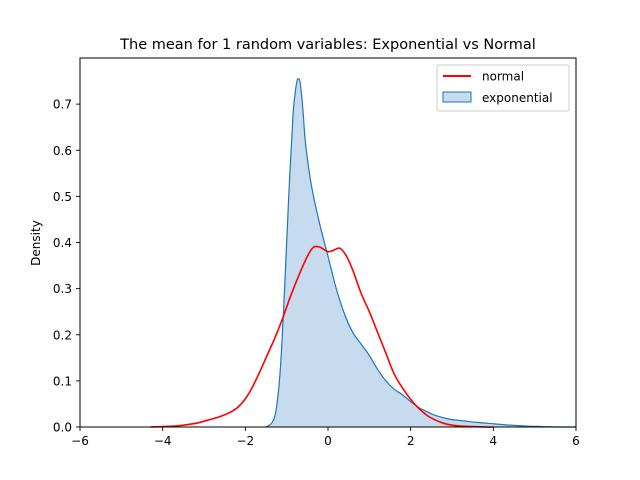 This screenshot has height=480, width=640. What do you see at coordinates (503, 88) in the screenshot?
I see `legend: normal exponential` at bounding box center [503, 88].